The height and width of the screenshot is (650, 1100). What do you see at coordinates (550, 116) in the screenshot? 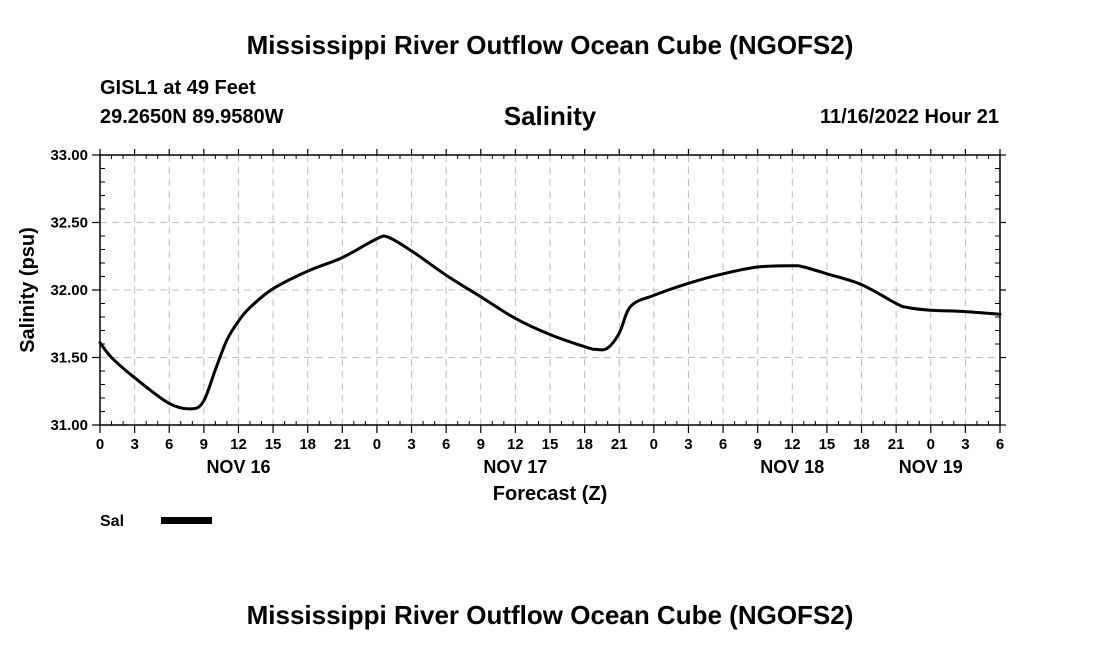
I see `chart-subtitle: Salinity` at bounding box center [550, 116].